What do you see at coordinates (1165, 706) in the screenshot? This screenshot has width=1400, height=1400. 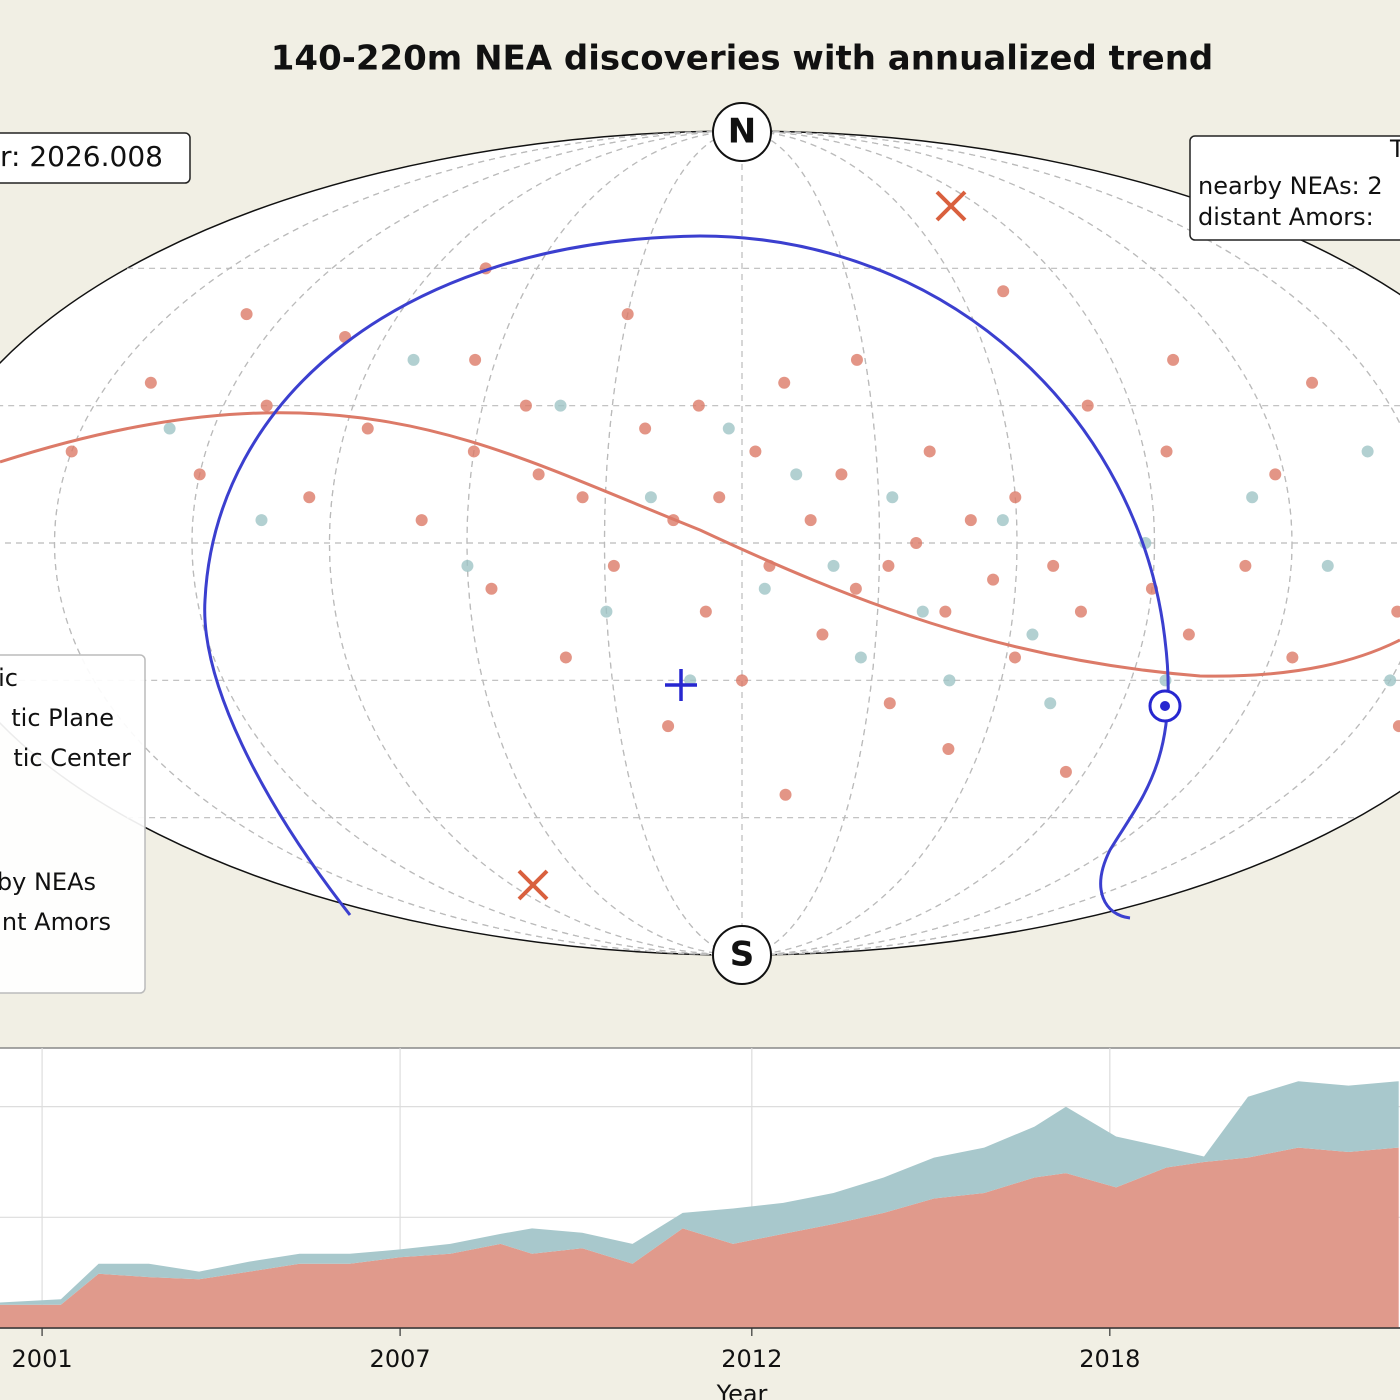 I see `sun-dot` at bounding box center [1165, 706].